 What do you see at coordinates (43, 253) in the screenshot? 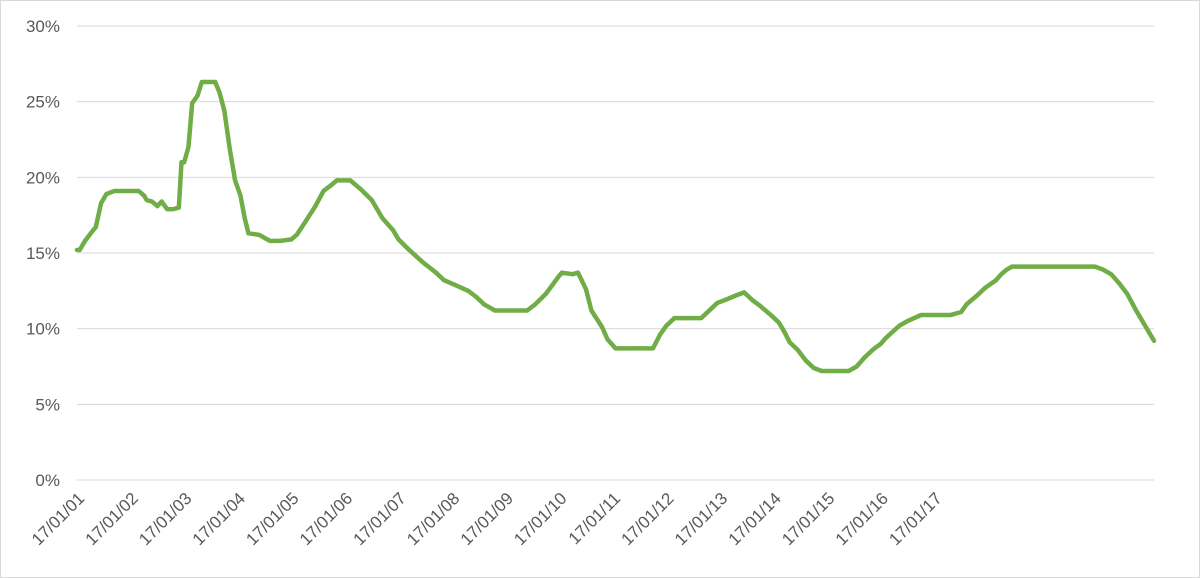
I see `y-axis-tick-labels: 0% 5% 10% 15% 20% 25% 30%` at bounding box center [43, 253].